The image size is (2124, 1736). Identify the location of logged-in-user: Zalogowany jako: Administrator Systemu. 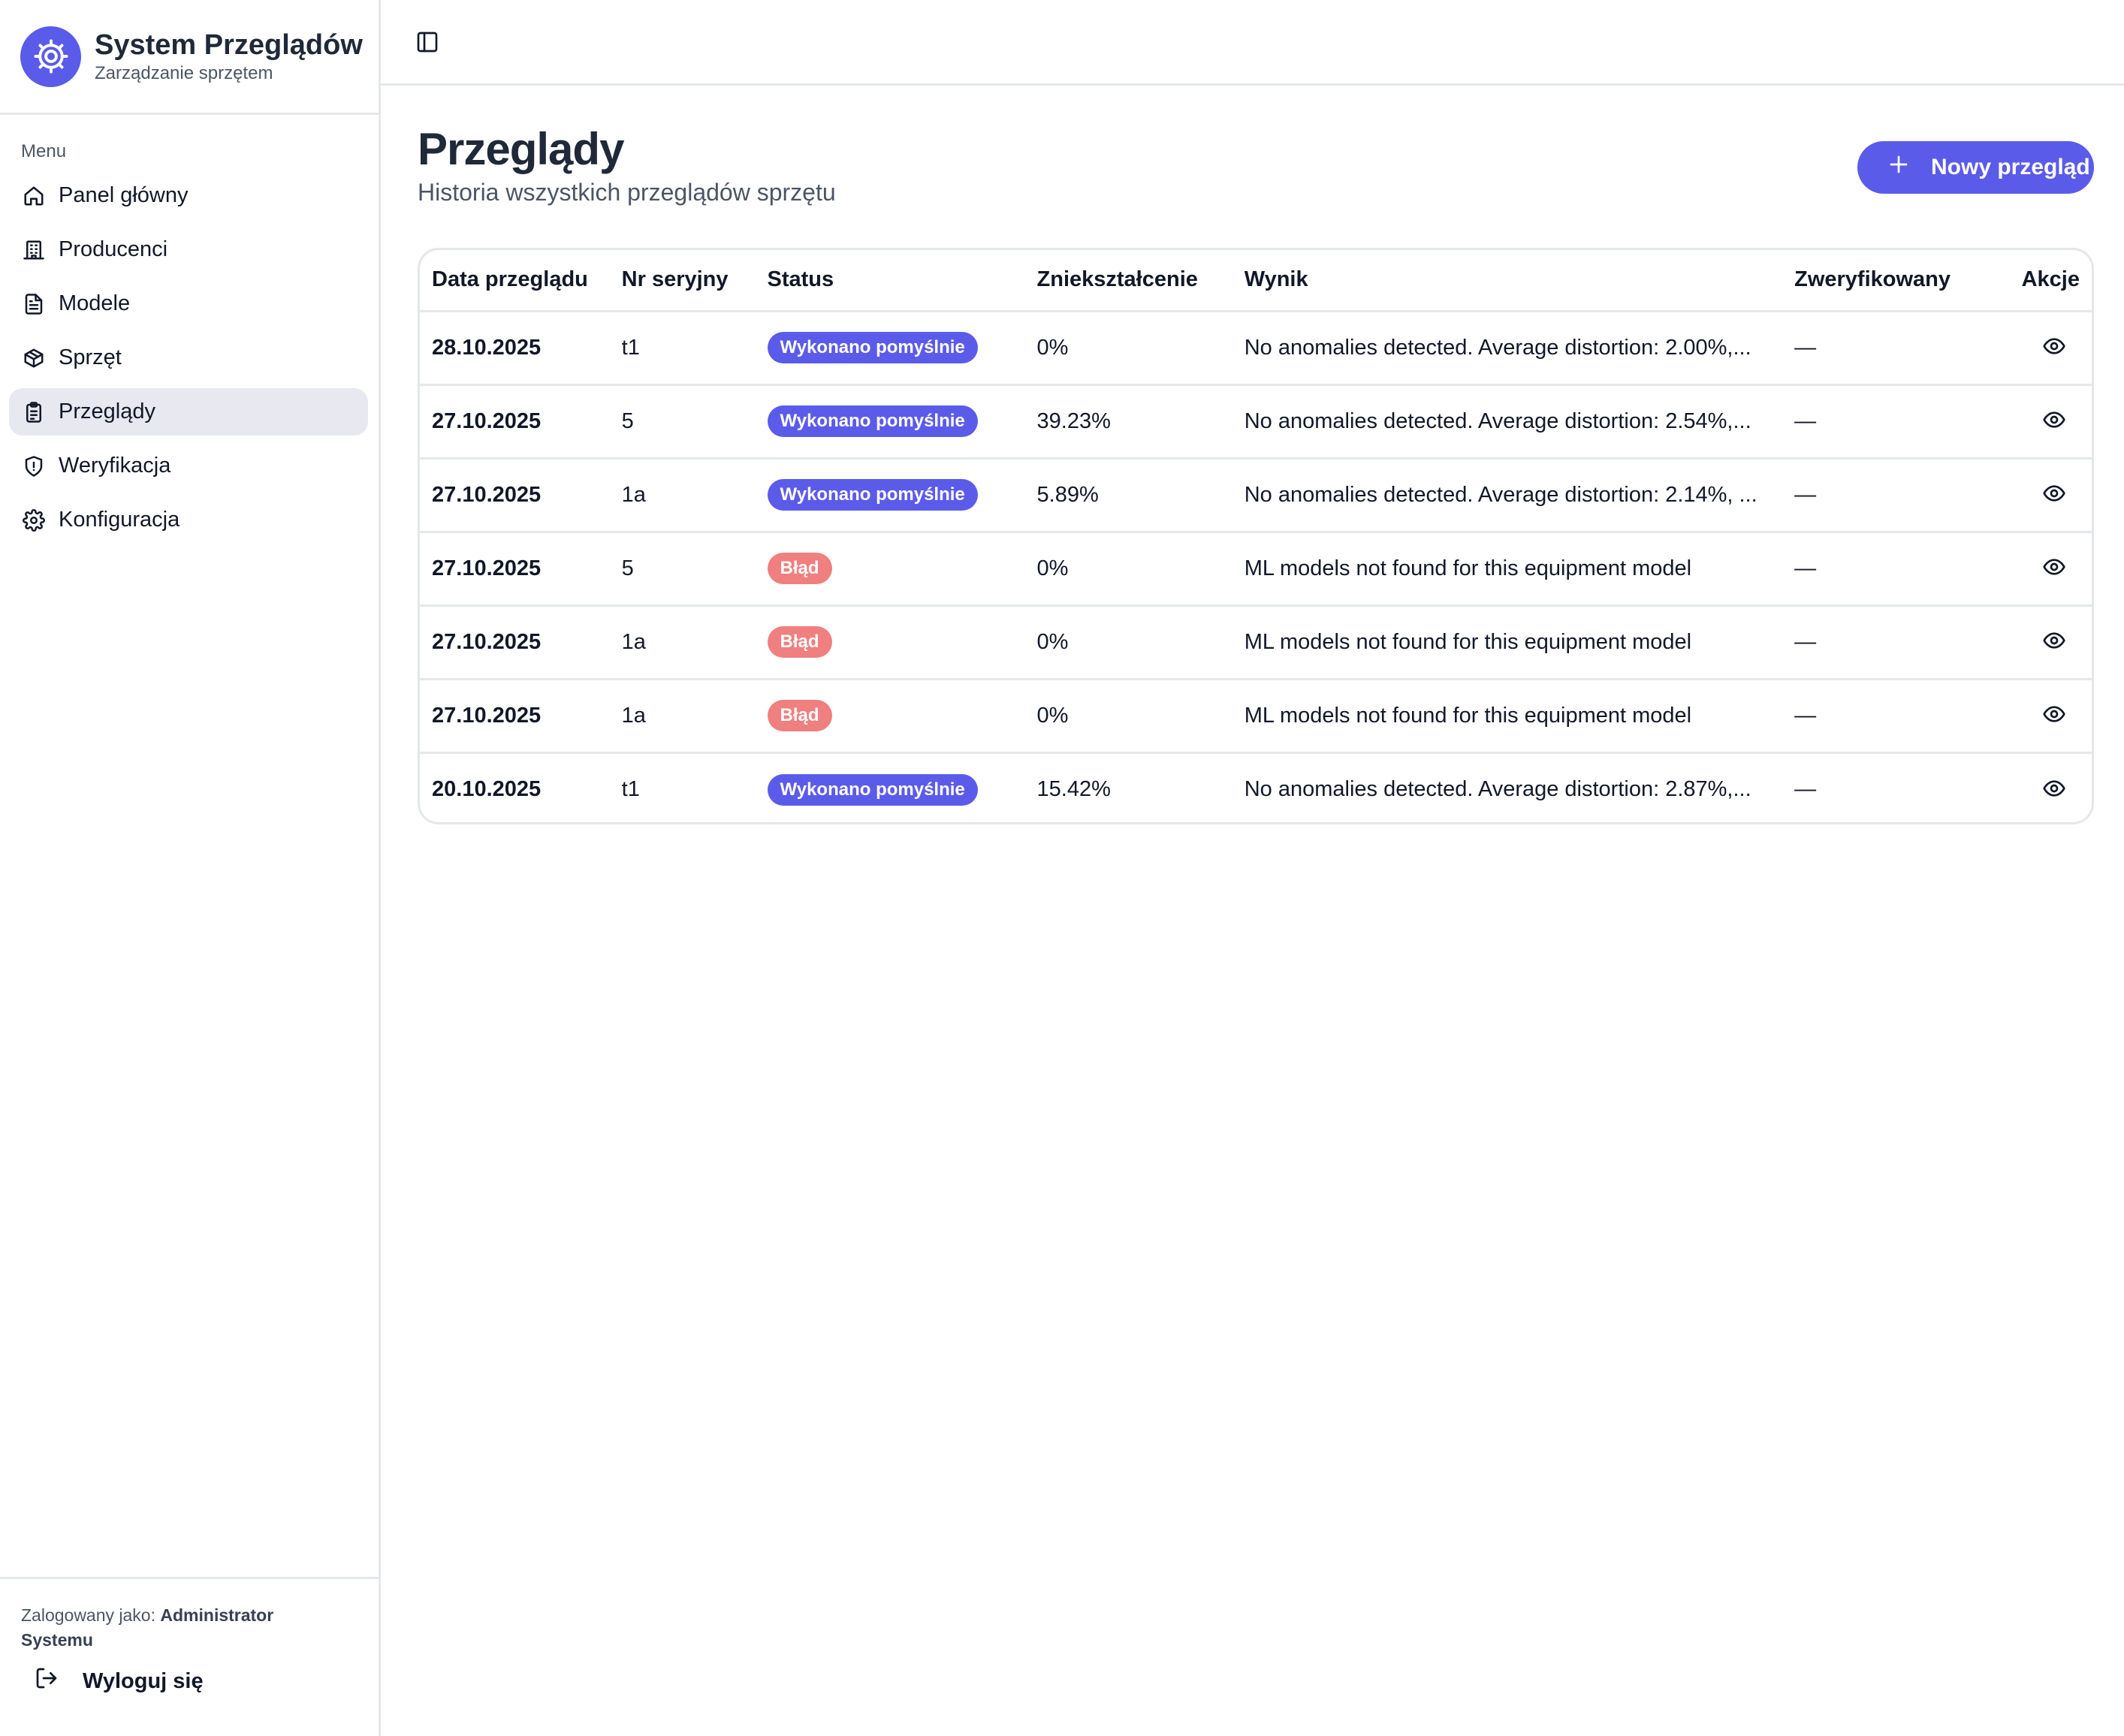
(178, 1628).